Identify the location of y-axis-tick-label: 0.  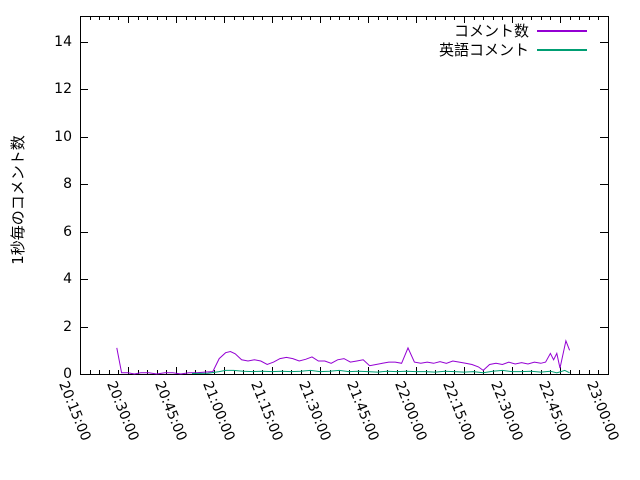
(67, 374).